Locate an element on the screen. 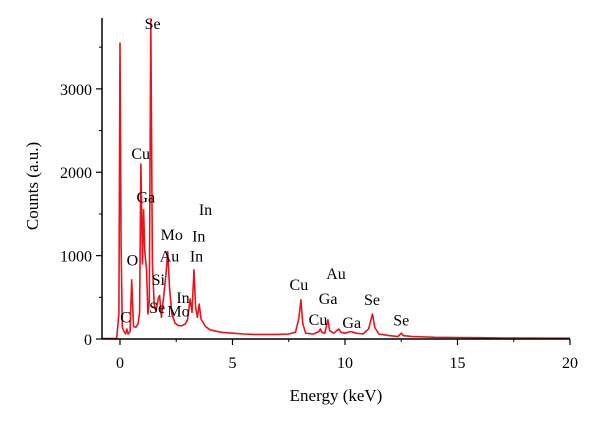 This screenshot has height=429, width=600. x-tick-label: 20 is located at coordinates (570, 363).